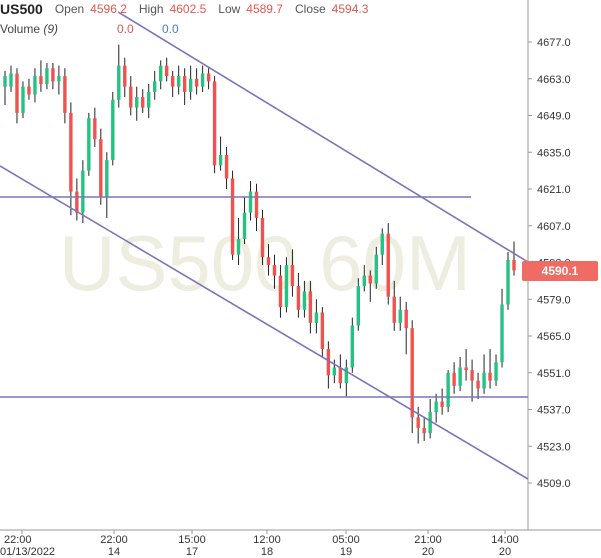  What do you see at coordinates (192, 540) in the screenshot?
I see `x-tick-time: 15:00` at bounding box center [192, 540].